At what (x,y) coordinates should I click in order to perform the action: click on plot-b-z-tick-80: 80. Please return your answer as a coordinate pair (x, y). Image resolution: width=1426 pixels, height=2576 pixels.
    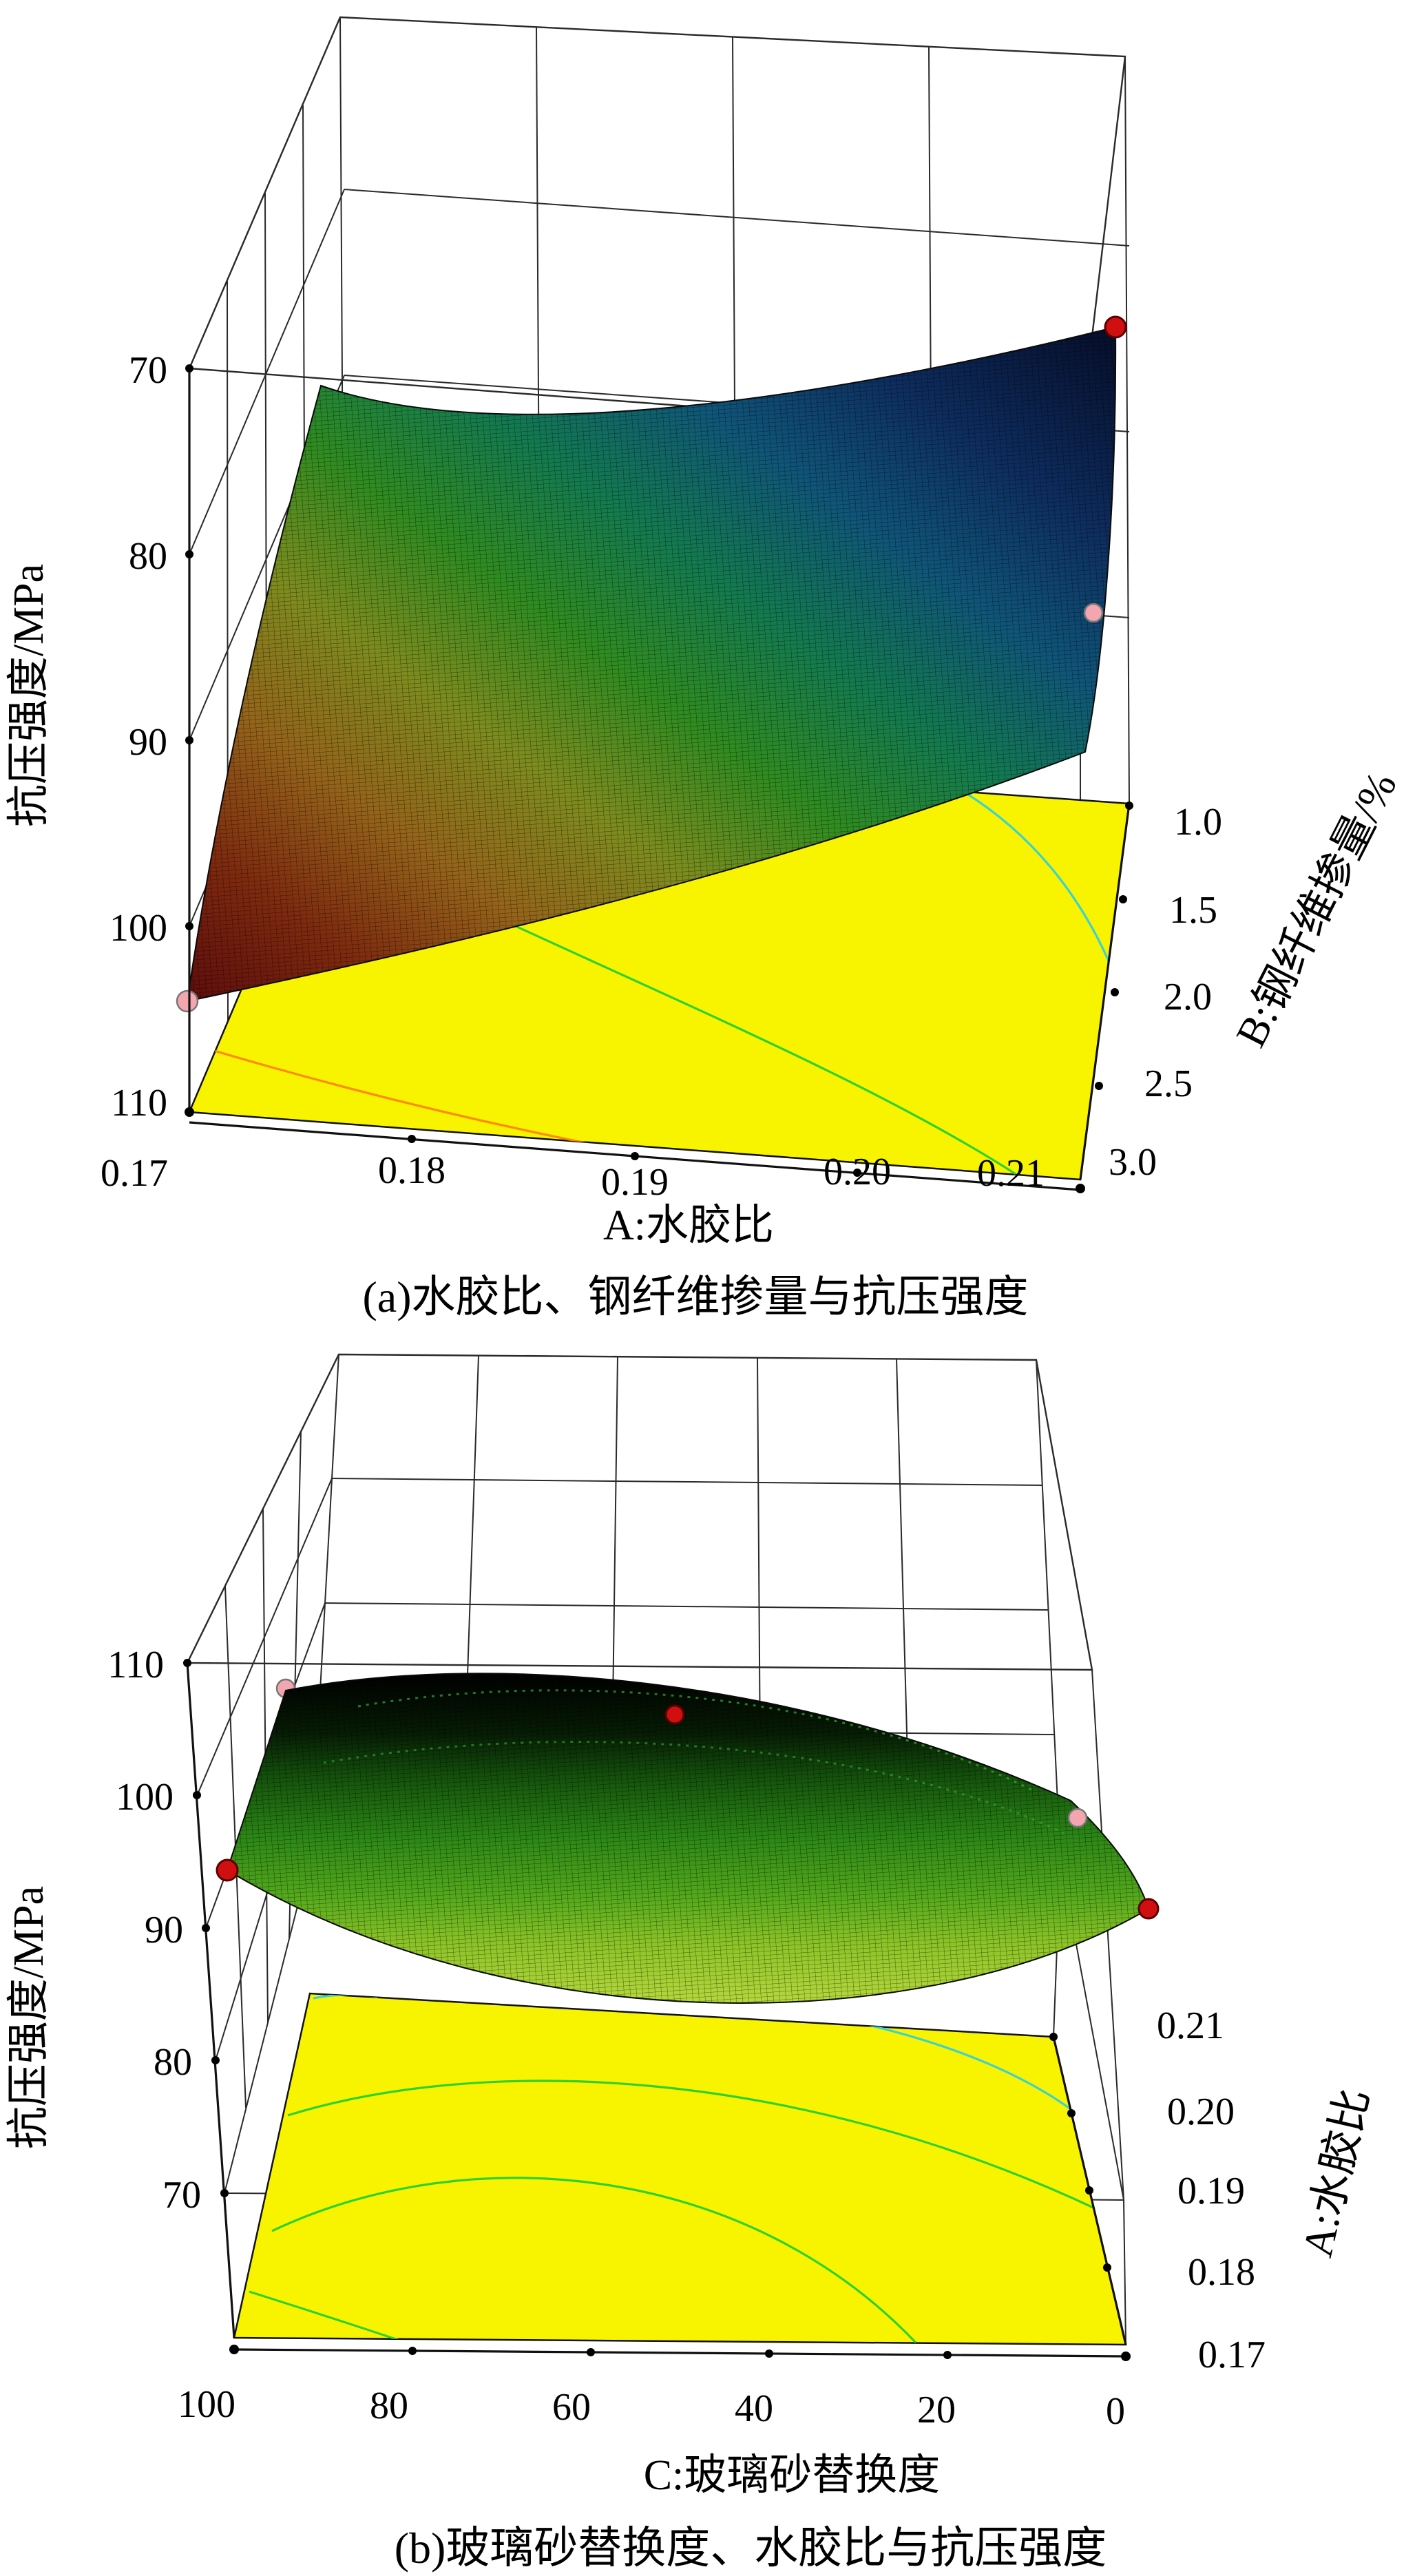
    Looking at the image, I should click on (173, 2062).